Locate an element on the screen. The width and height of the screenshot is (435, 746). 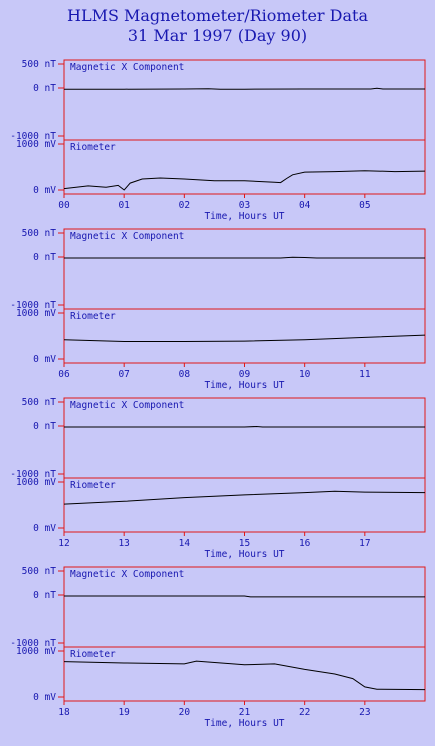
x-tick-label: 15 is located at coordinates (244, 543).